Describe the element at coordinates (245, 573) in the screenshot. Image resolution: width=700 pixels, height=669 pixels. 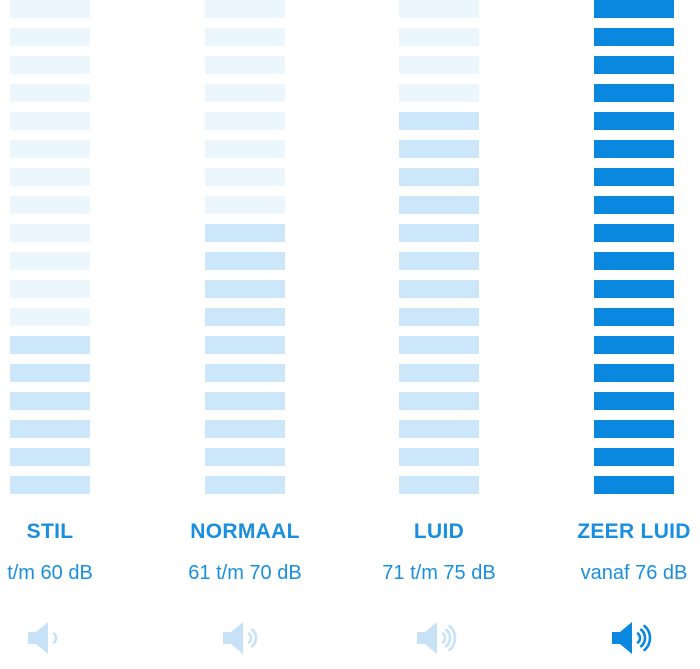
I see `level-range-normaal: 61 t/m 70 dB` at that location.